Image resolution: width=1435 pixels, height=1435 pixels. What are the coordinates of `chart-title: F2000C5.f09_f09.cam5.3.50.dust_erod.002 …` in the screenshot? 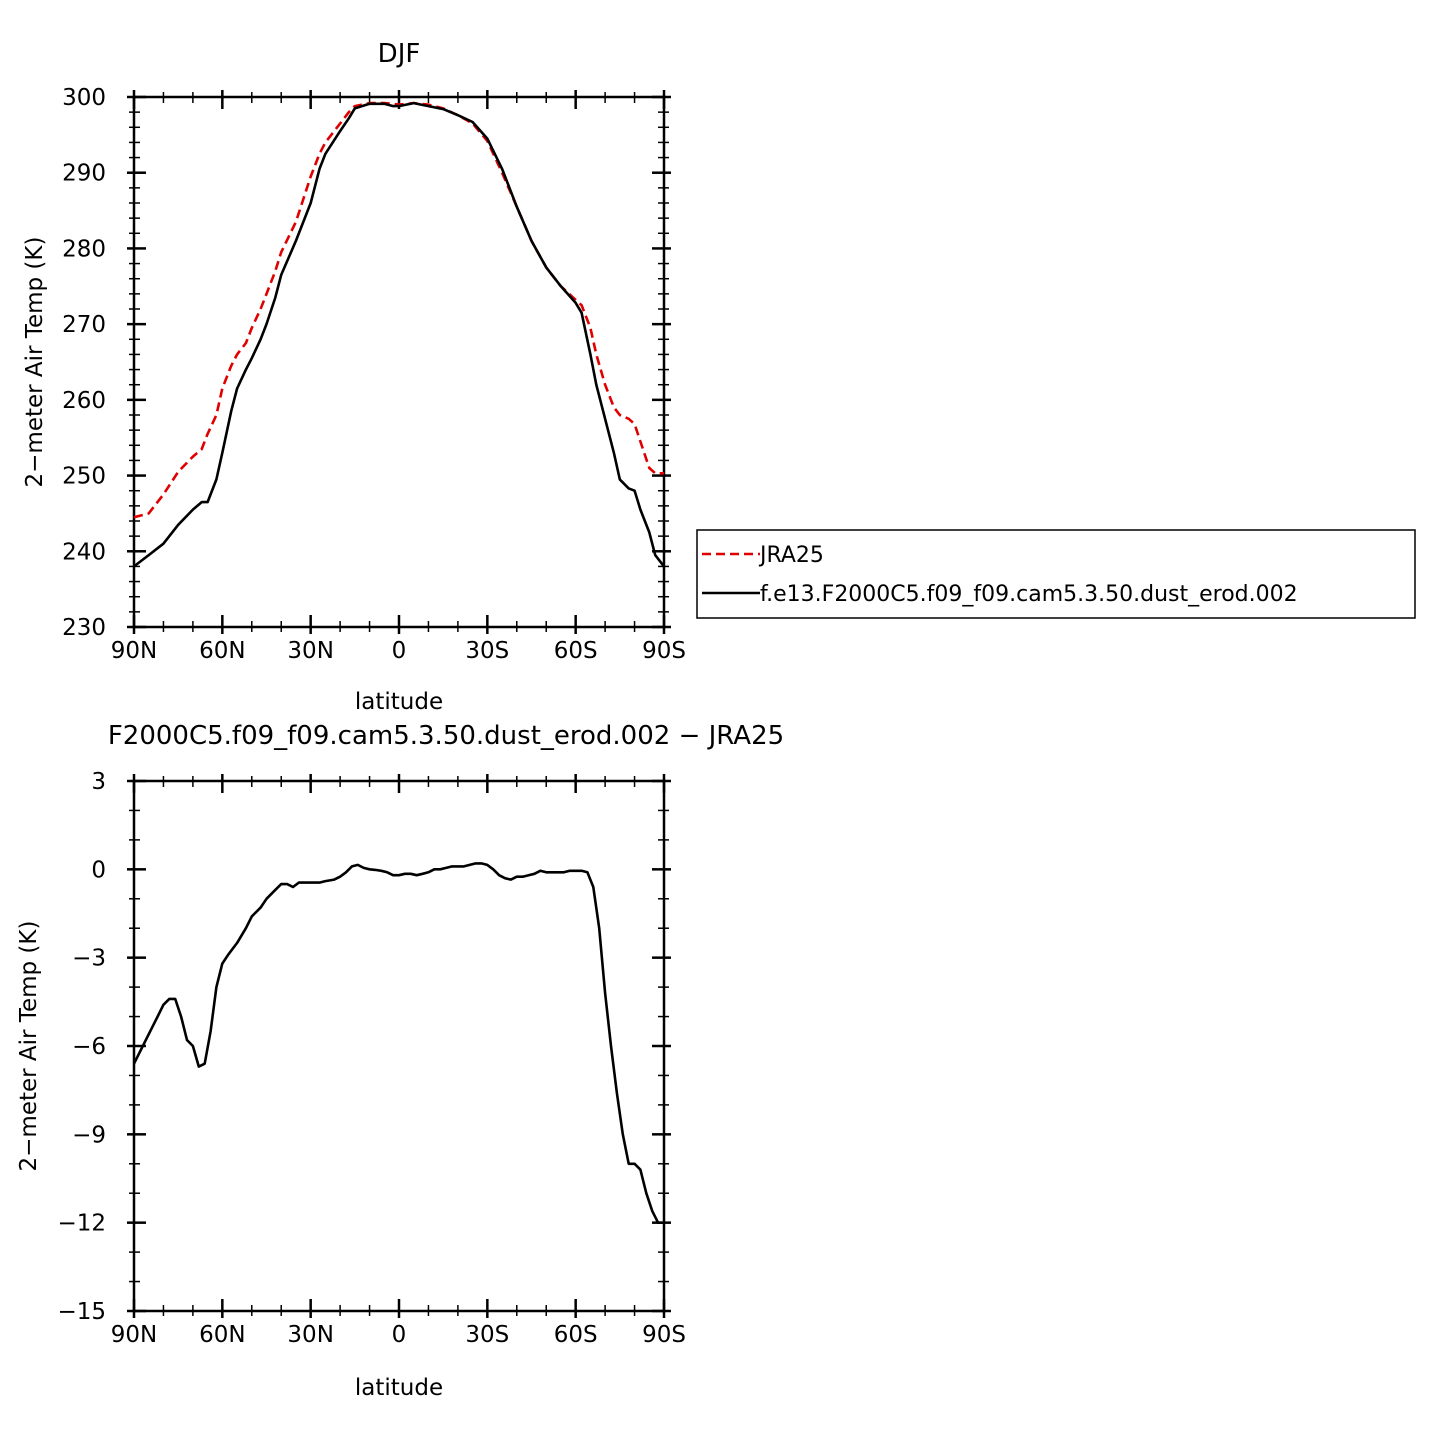 It's located at (446, 736).